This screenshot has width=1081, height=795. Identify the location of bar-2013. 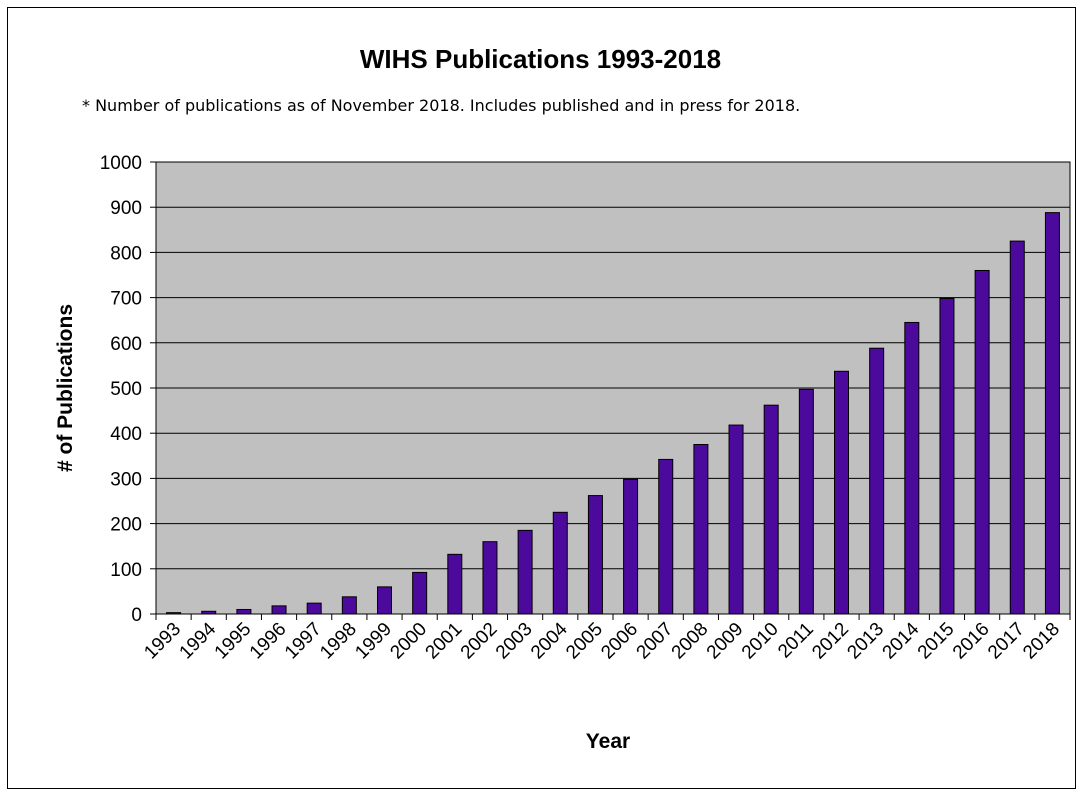
(877, 481).